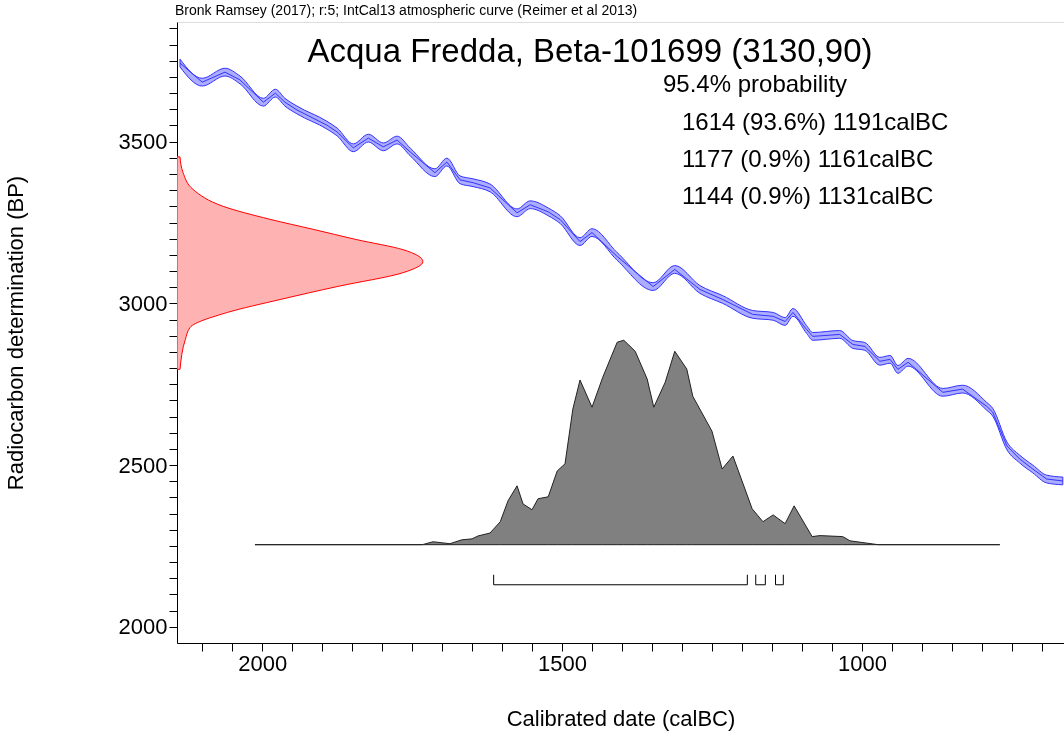 This screenshot has width=1064, height=740. What do you see at coordinates (15, 333) in the screenshot?
I see `y-axis-title: Radiocarbon determination (BP)` at bounding box center [15, 333].